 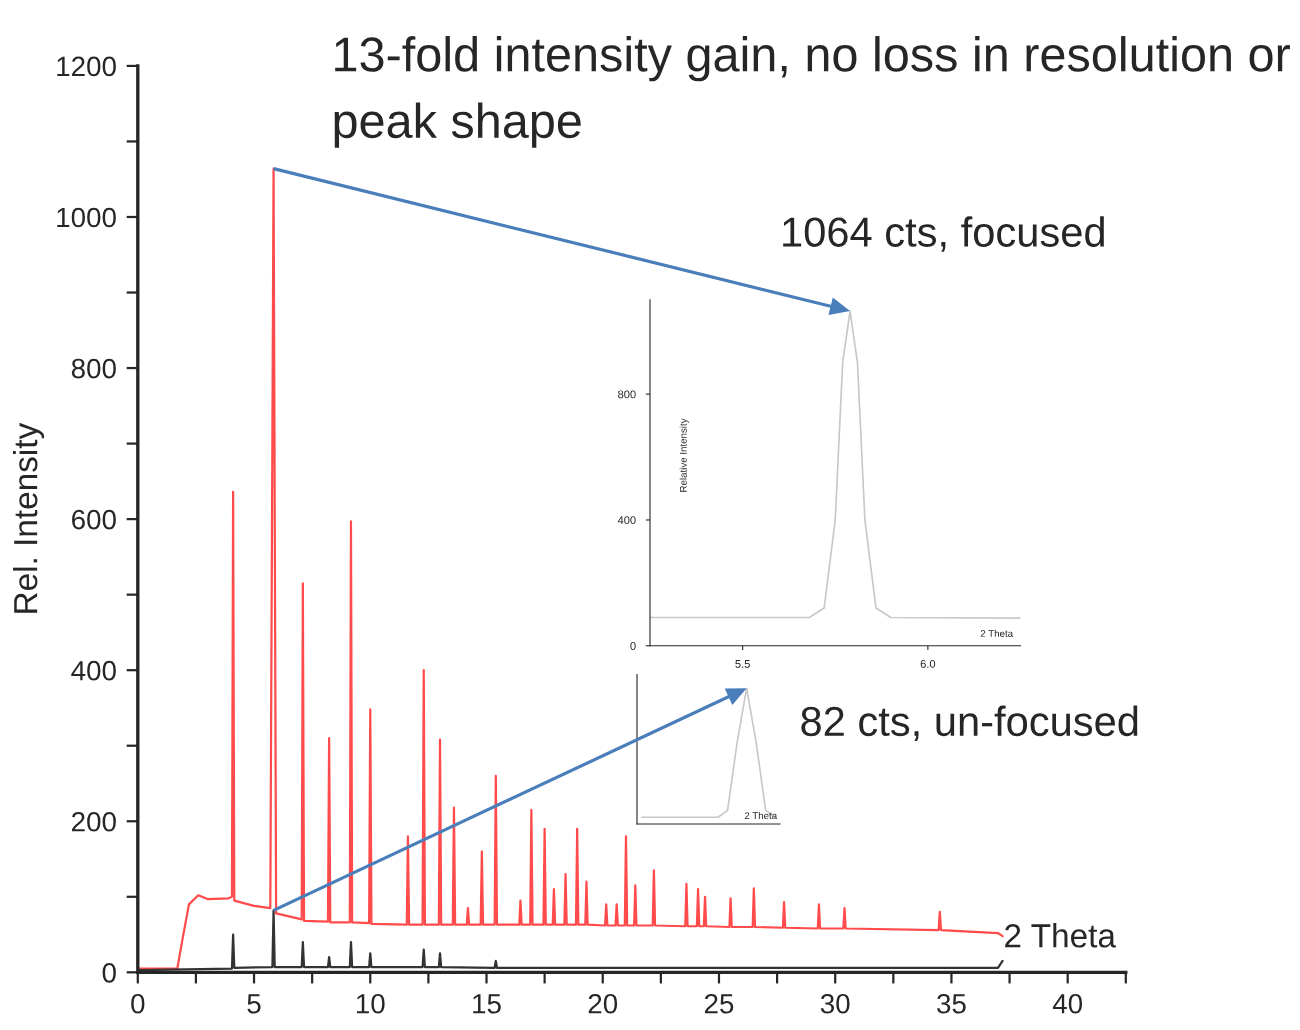 What do you see at coordinates (86, 217) in the screenshot?
I see `y-tick-label: 1000` at bounding box center [86, 217].